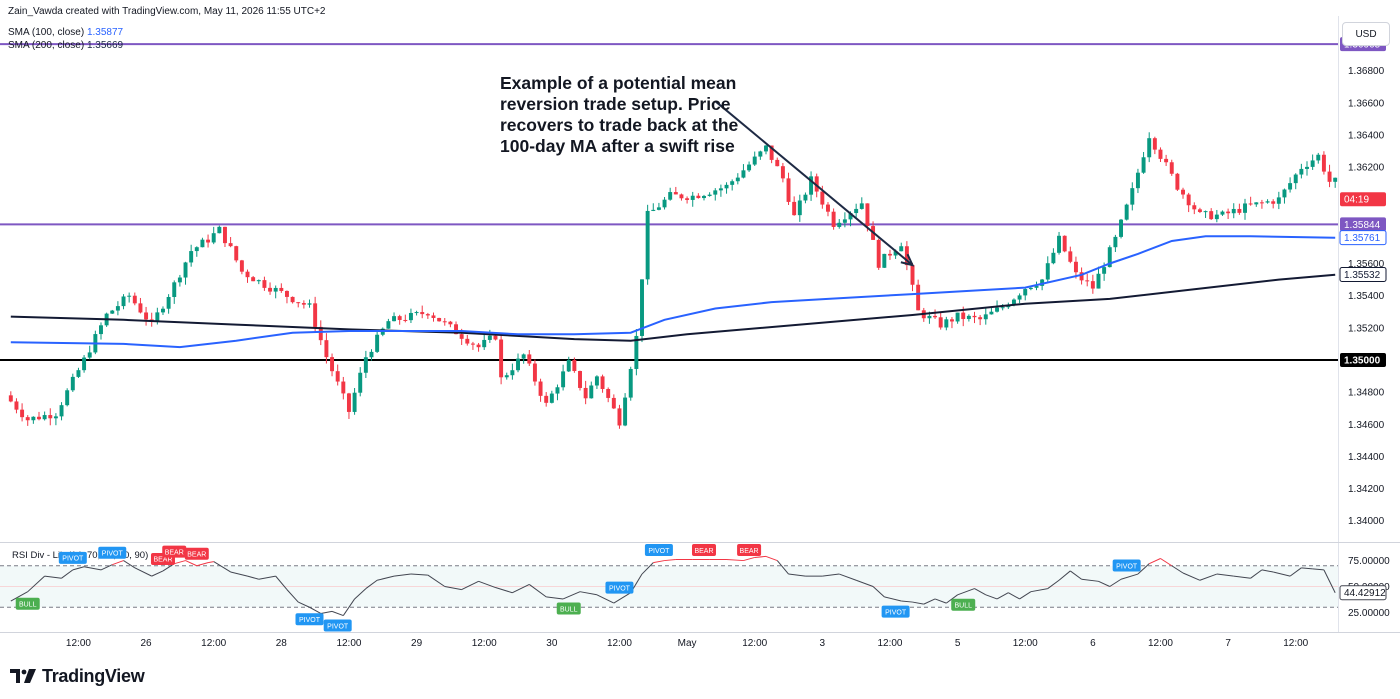 This screenshot has width=1400, height=699. Describe the element at coordinates (1366, 34) in the screenshot. I see `currency-button: USD` at that location.